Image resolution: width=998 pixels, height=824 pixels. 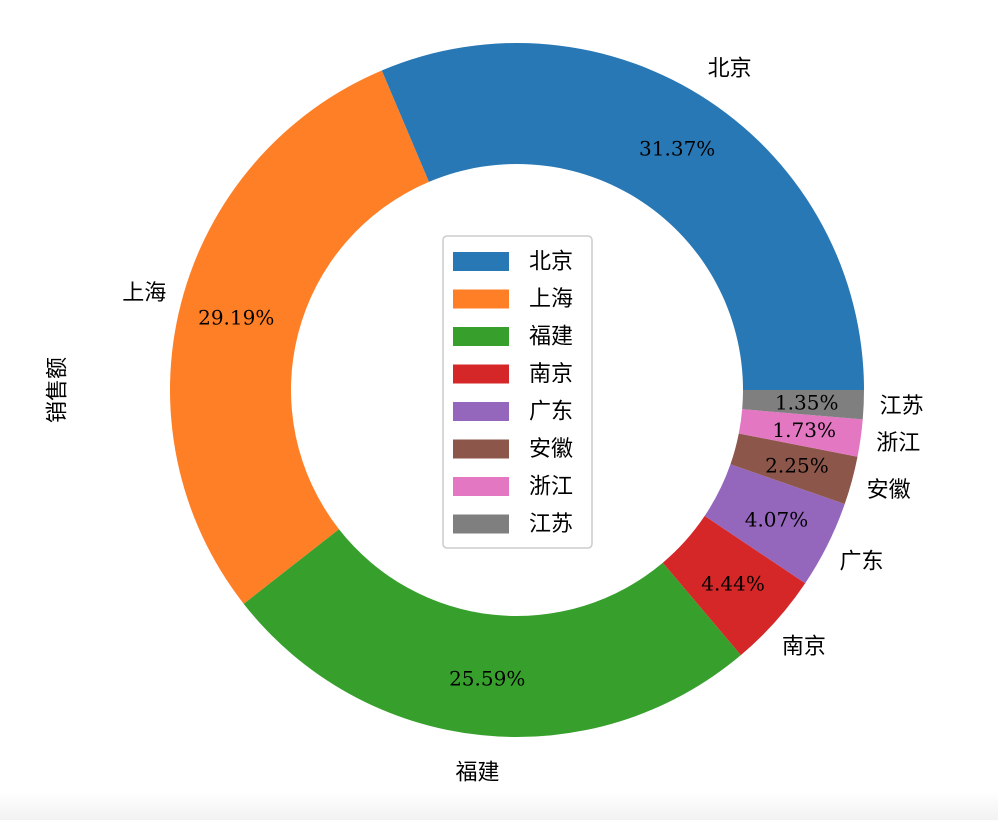 What do you see at coordinates (551, 449) in the screenshot?
I see `legend-label-安徽: 安徽` at bounding box center [551, 449].